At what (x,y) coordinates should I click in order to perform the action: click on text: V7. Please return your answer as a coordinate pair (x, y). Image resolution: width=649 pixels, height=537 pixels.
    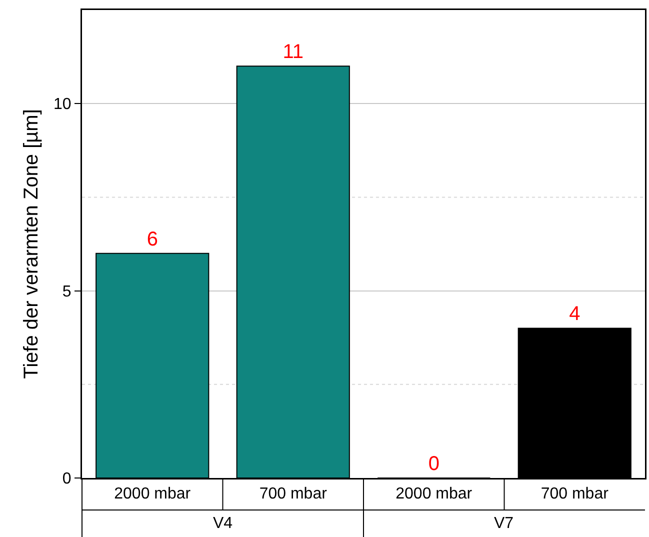
    Looking at the image, I should click on (504, 523).